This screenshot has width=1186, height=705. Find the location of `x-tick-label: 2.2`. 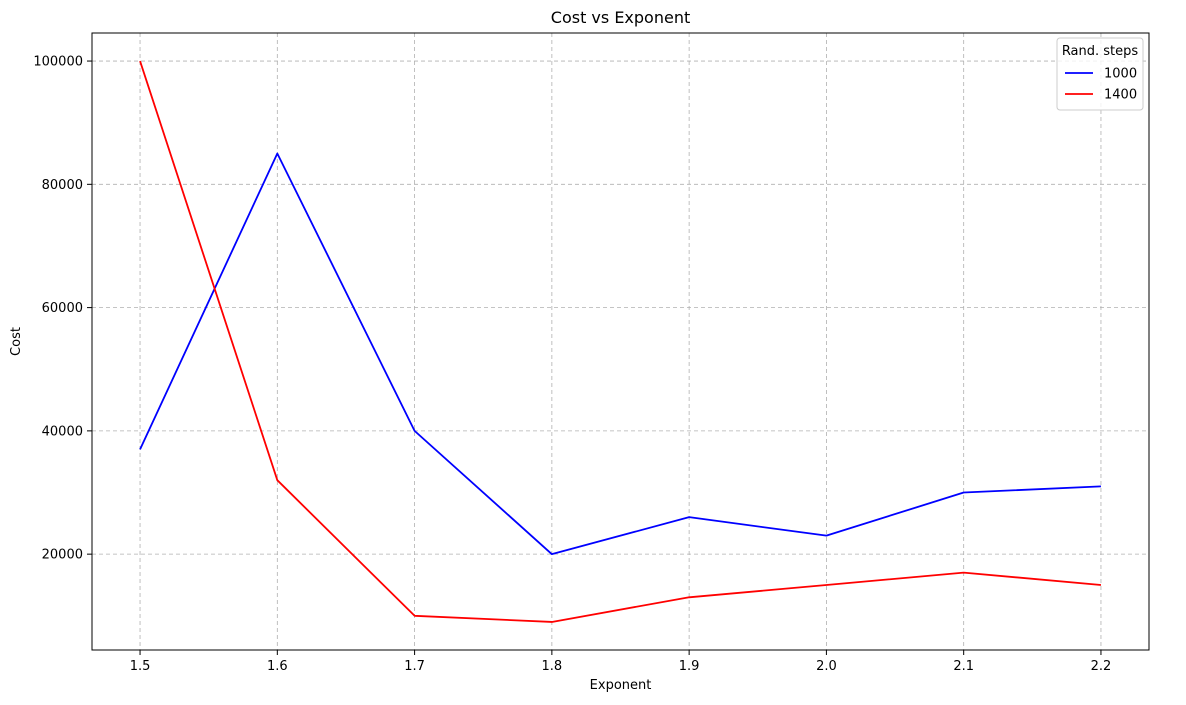

x-tick-label: 2.2 is located at coordinates (1101, 666).